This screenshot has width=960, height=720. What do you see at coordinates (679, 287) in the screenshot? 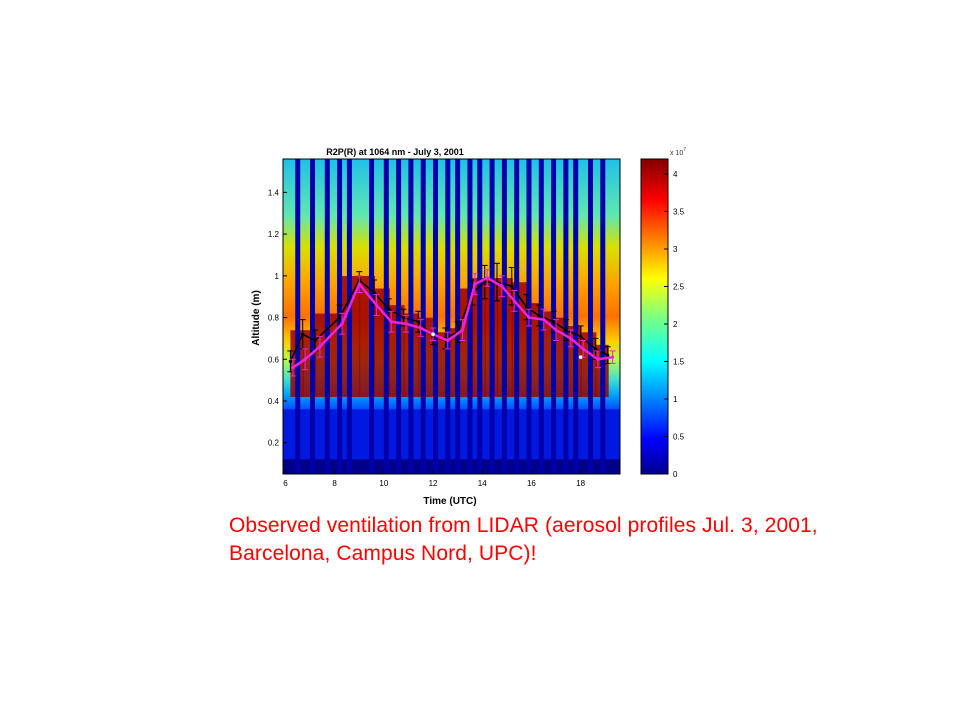
I see `colorbar-tick-label: 2.5` at bounding box center [679, 287].